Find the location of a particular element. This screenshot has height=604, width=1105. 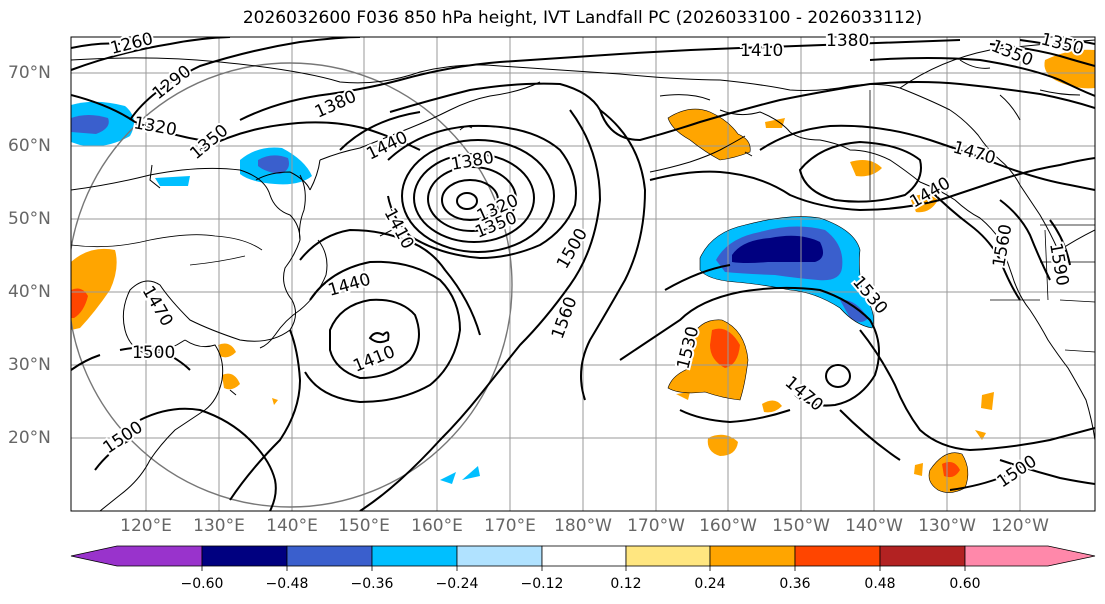

longitude-label: 130°W is located at coordinates (947, 526).